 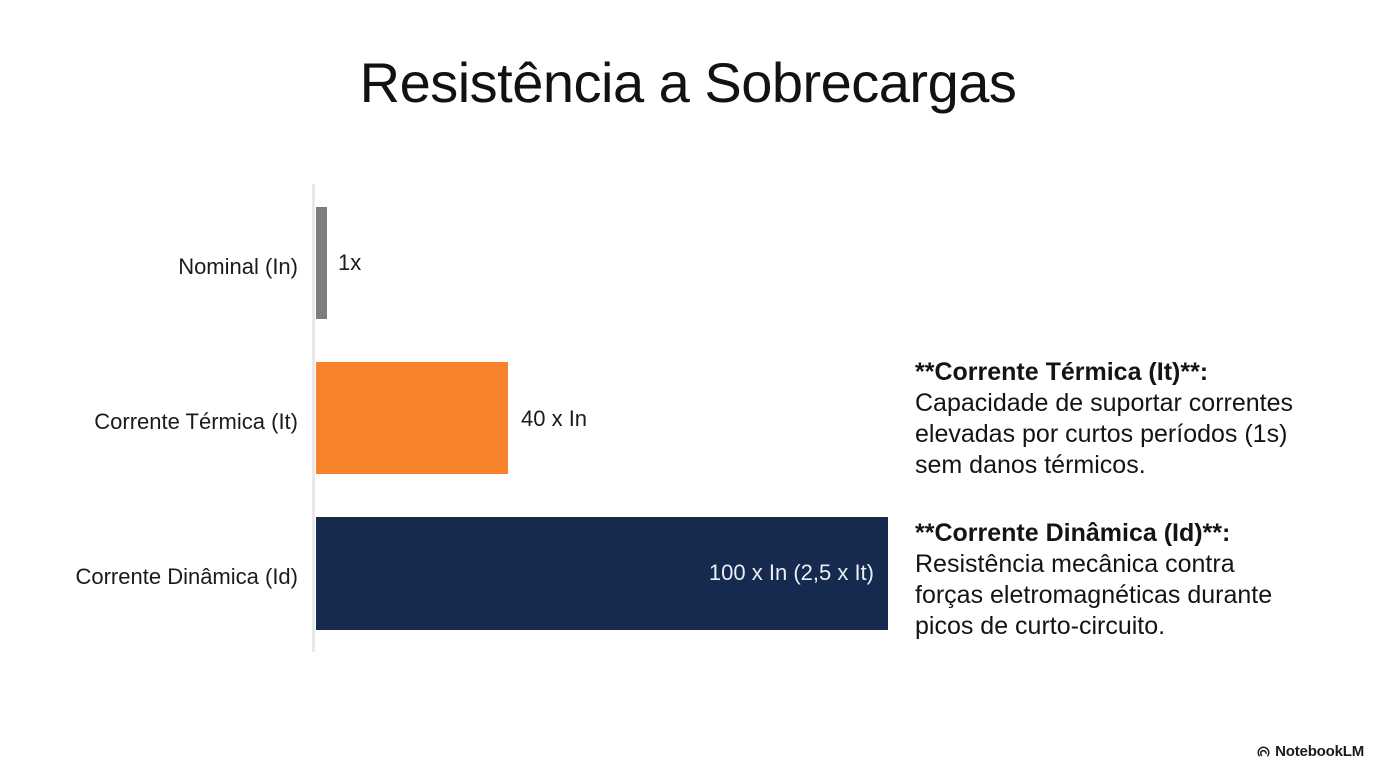 I want to click on annotation-heading: **Corrente Dinâmica (Id)**:, so click(x=1073, y=533).